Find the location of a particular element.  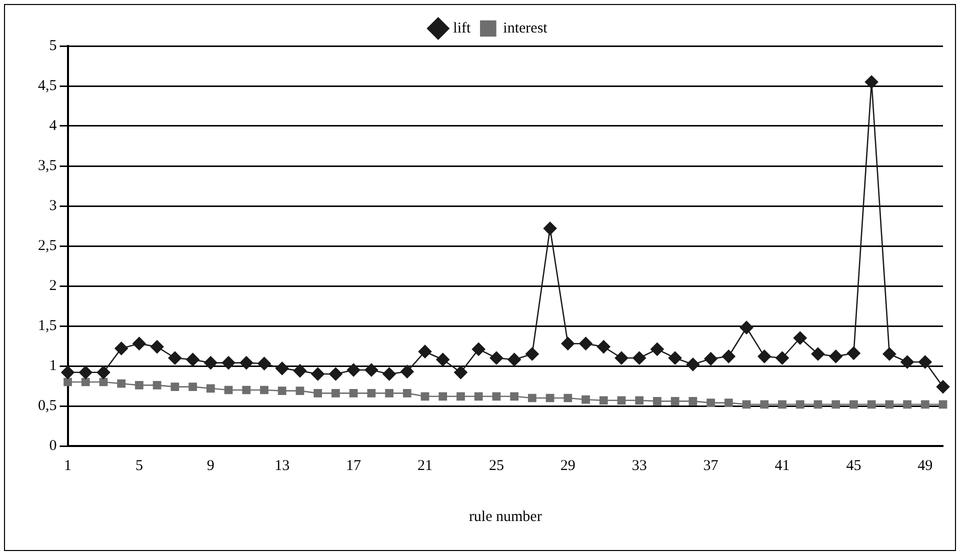

x-tick-label: 9 is located at coordinates (210, 466).